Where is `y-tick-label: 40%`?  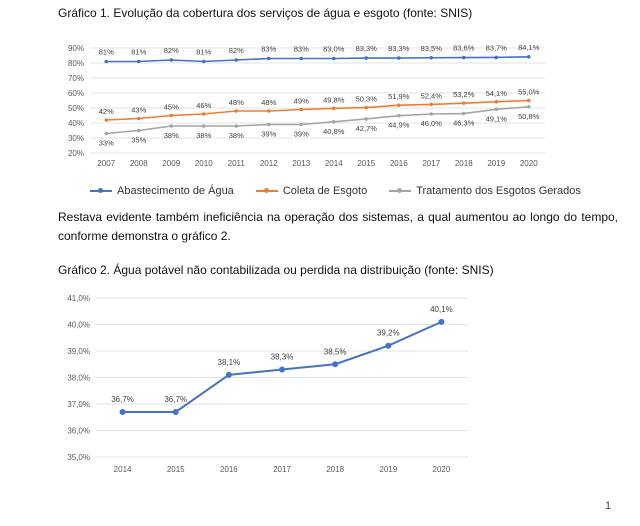
y-tick-label: 40% is located at coordinates (76, 123).